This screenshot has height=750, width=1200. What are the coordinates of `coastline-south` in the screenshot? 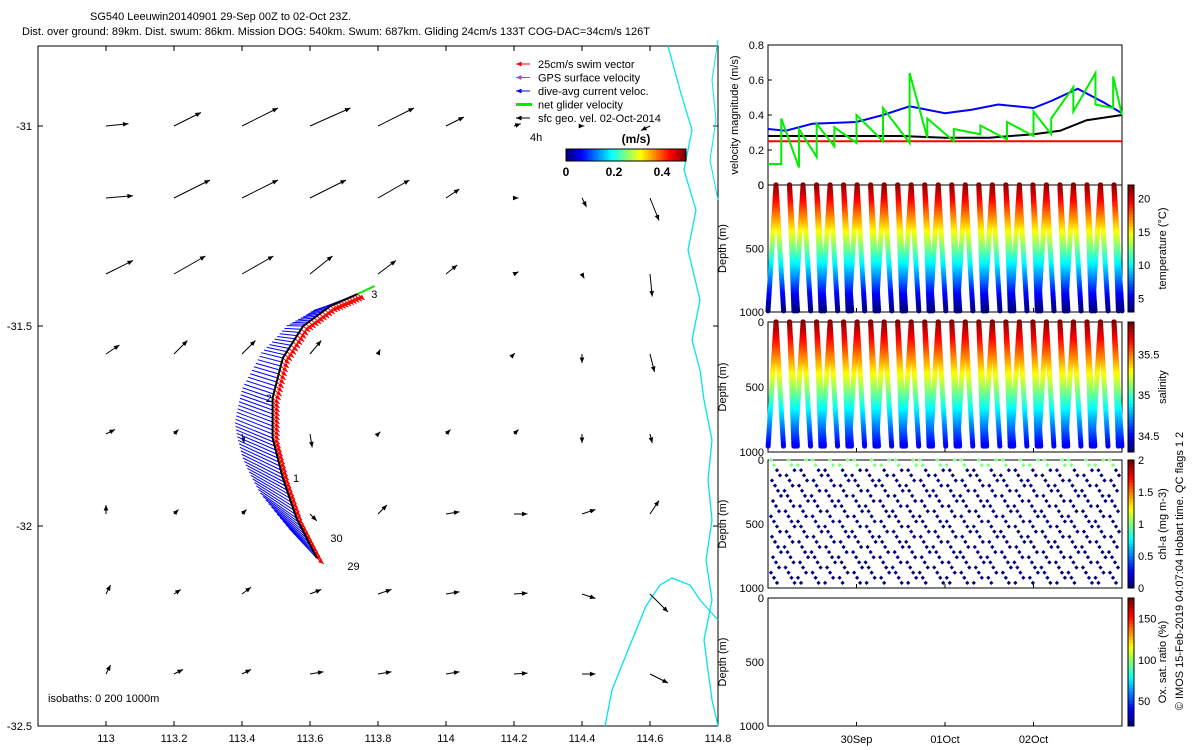 It's located at (661, 652).